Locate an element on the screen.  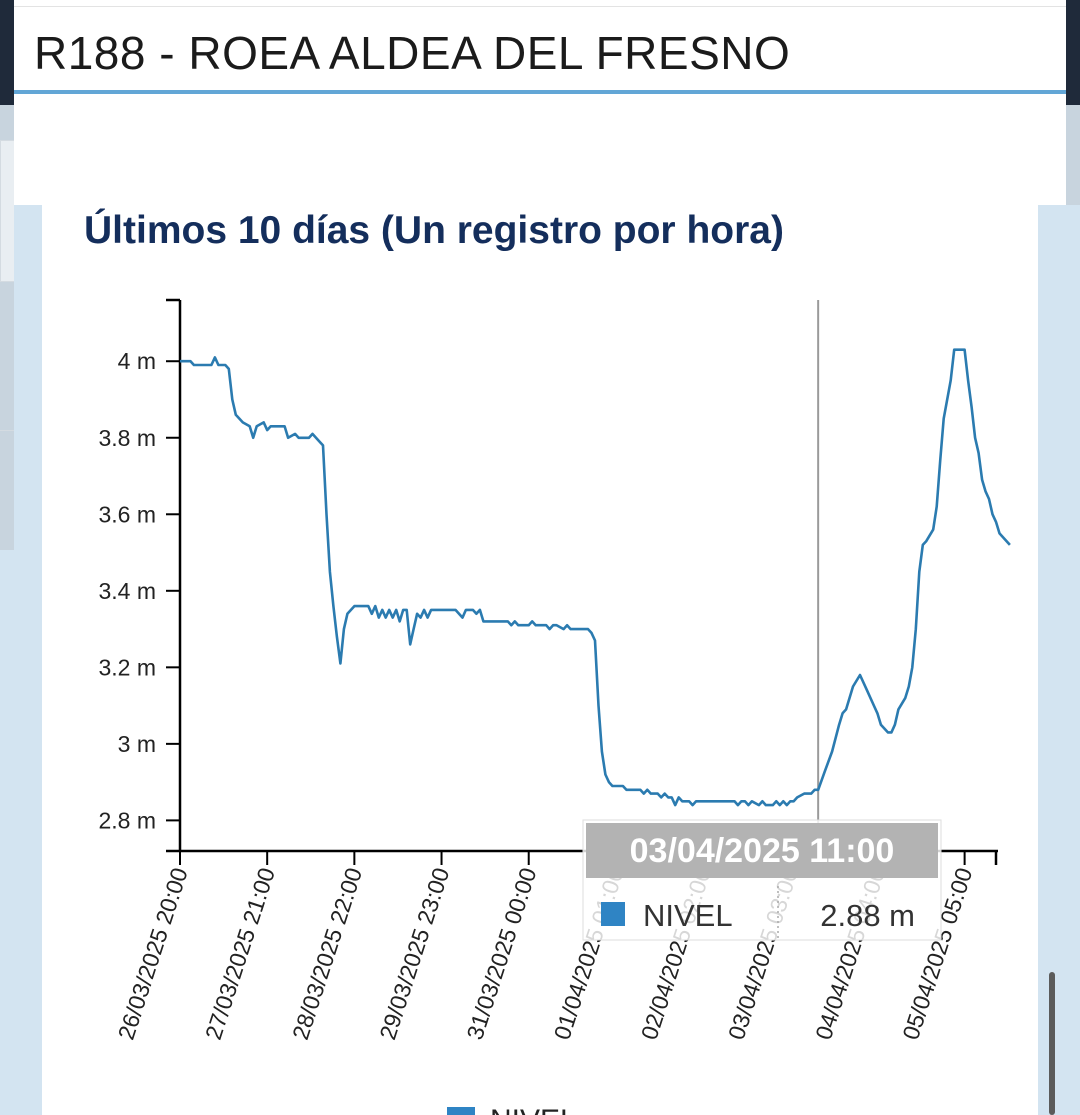
y-tick-label: 3.8 m is located at coordinates (127, 438).